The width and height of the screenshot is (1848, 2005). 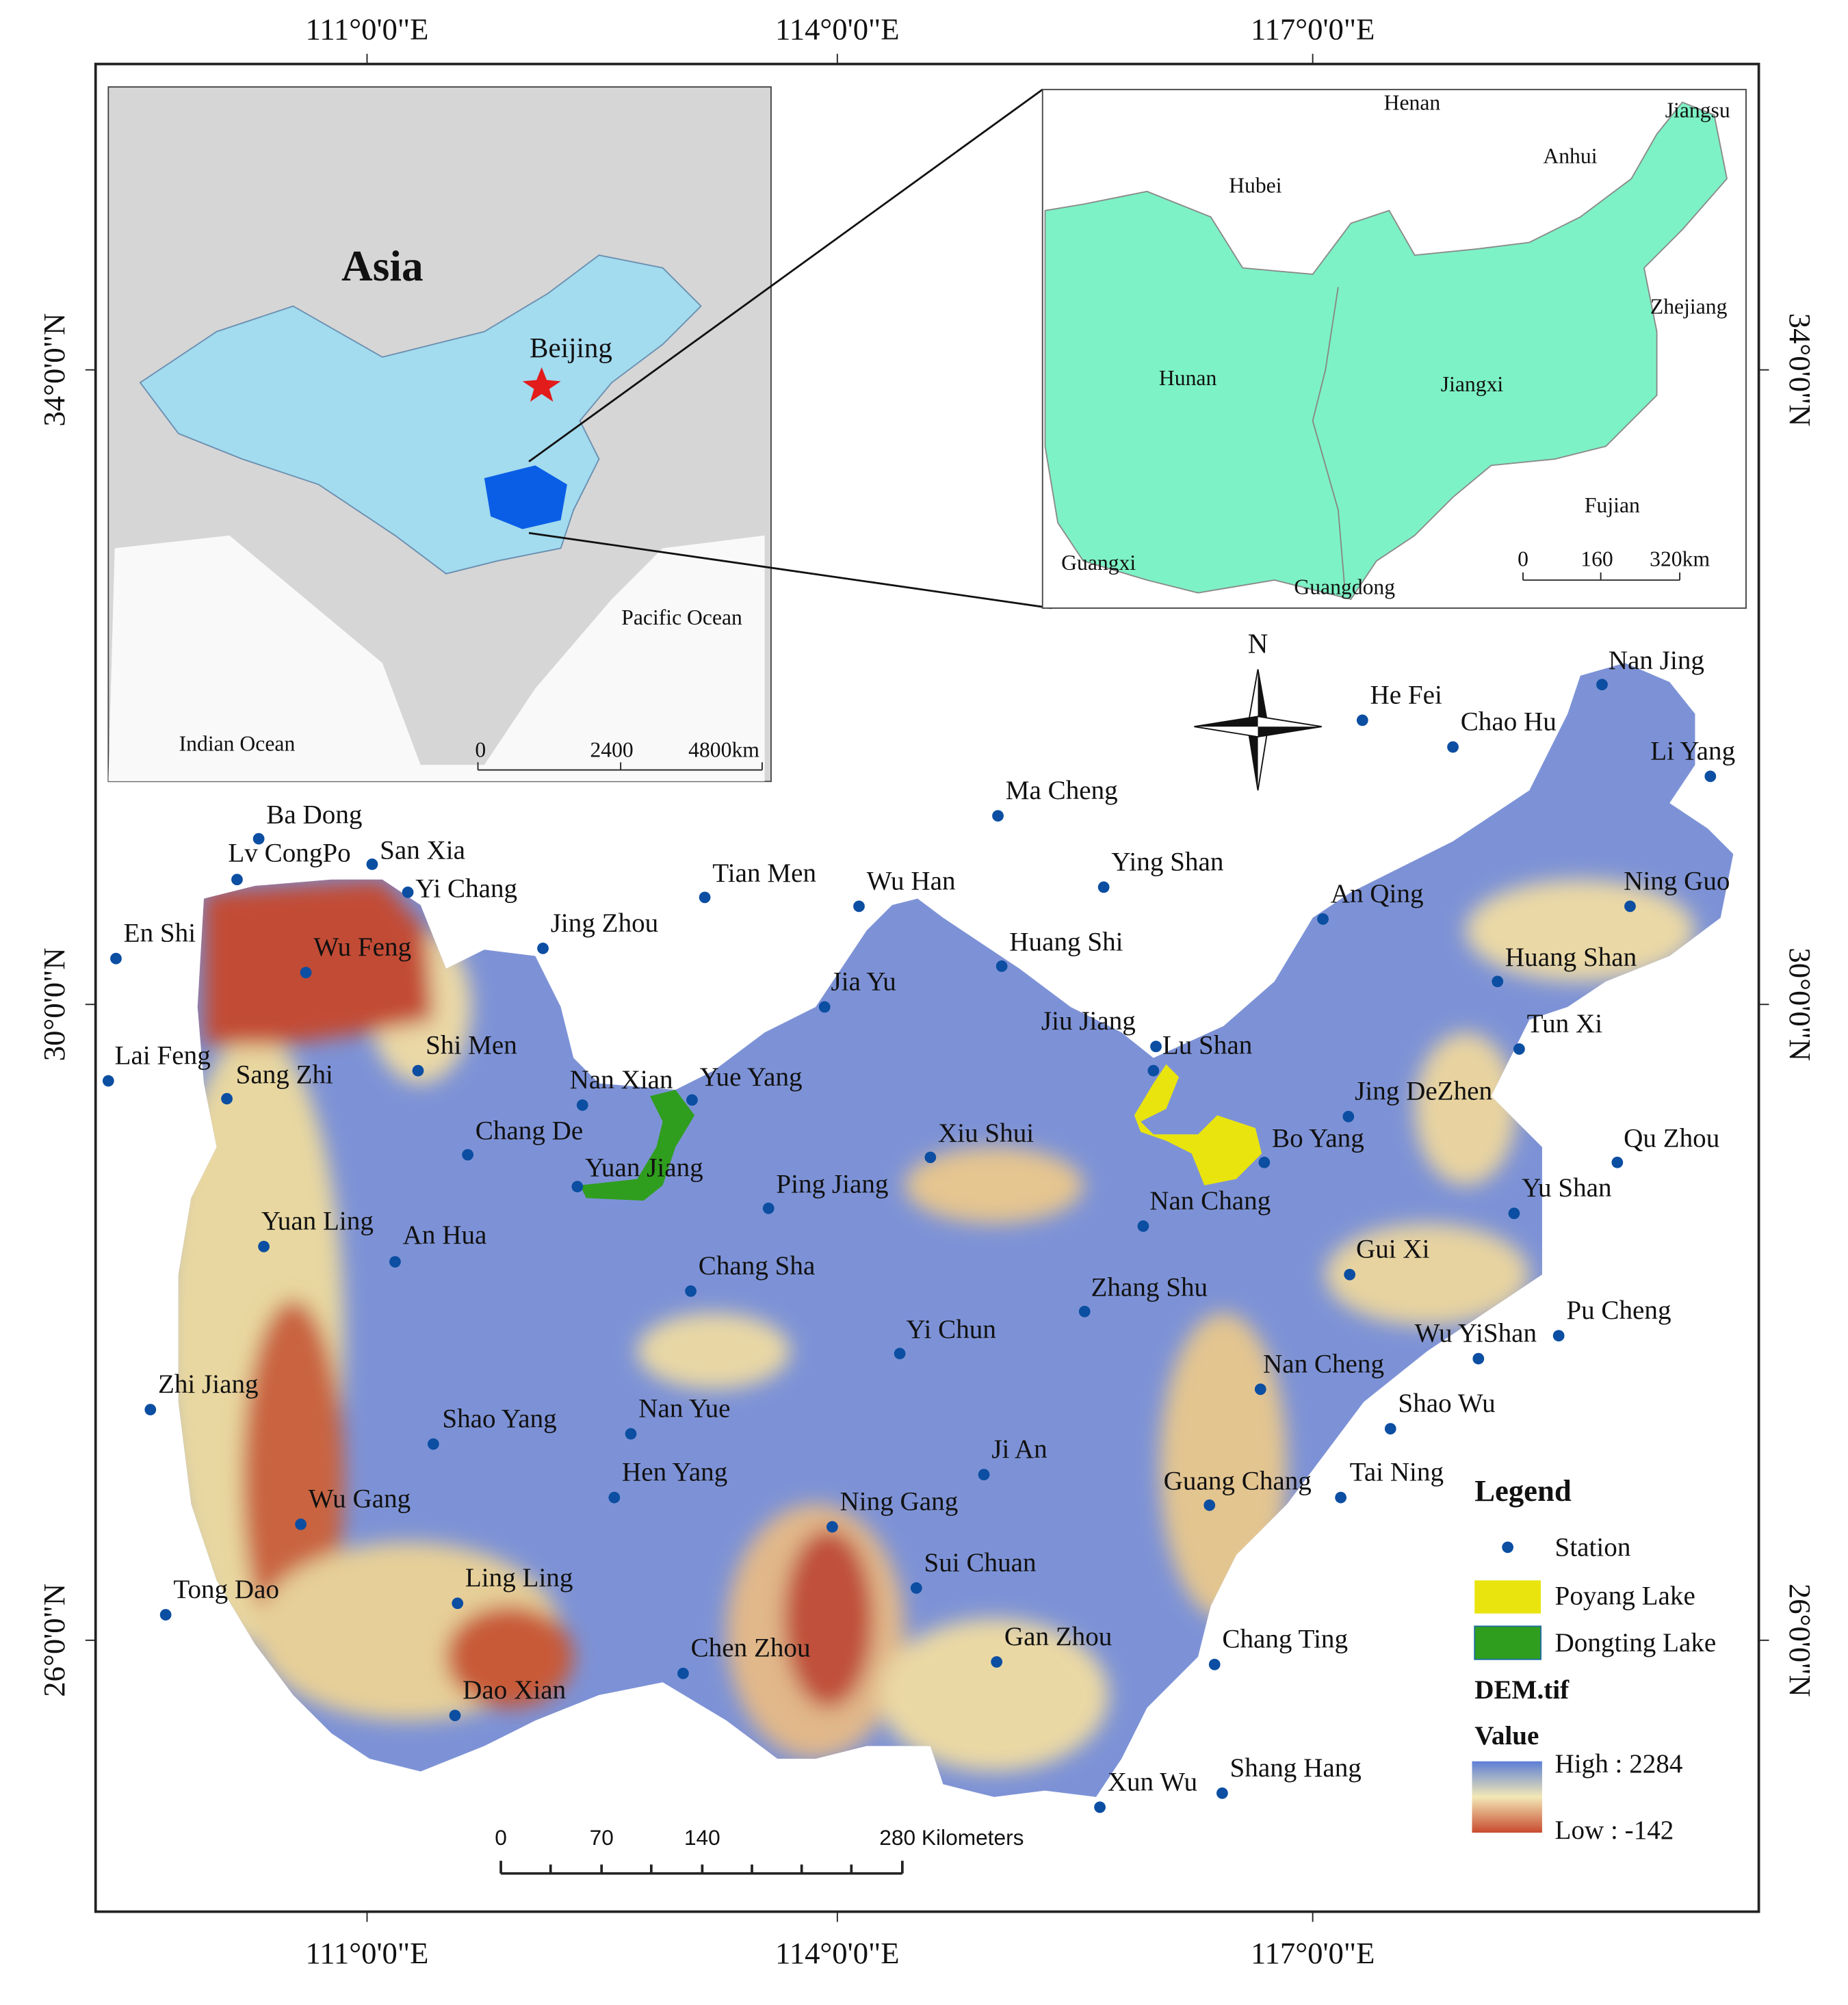 I want to click on inset-label: Henan, so click(x=1412, y=102).